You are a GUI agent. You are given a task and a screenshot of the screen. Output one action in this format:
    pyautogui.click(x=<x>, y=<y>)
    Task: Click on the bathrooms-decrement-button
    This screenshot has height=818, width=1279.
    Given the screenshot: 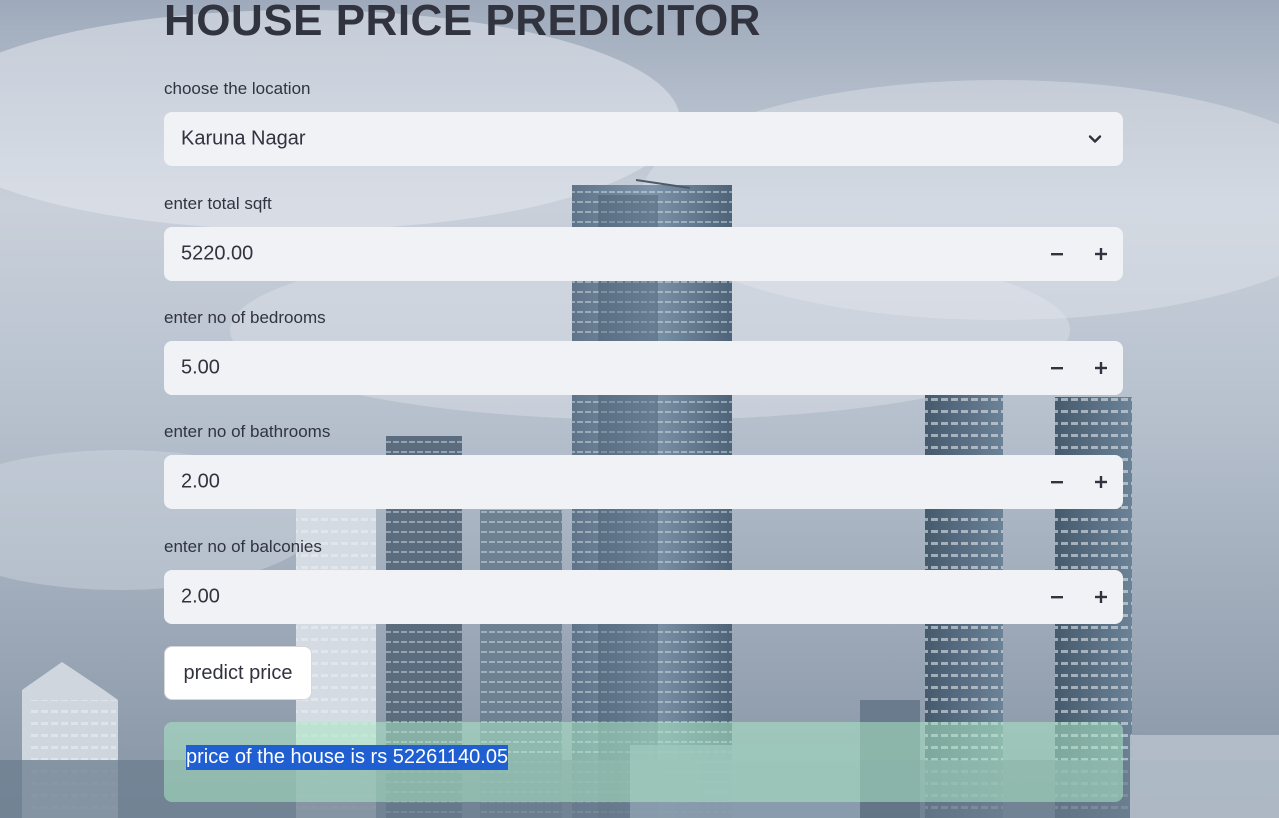 What is the action you would take?
    pyautogui.click(x=1057, y=482)
    